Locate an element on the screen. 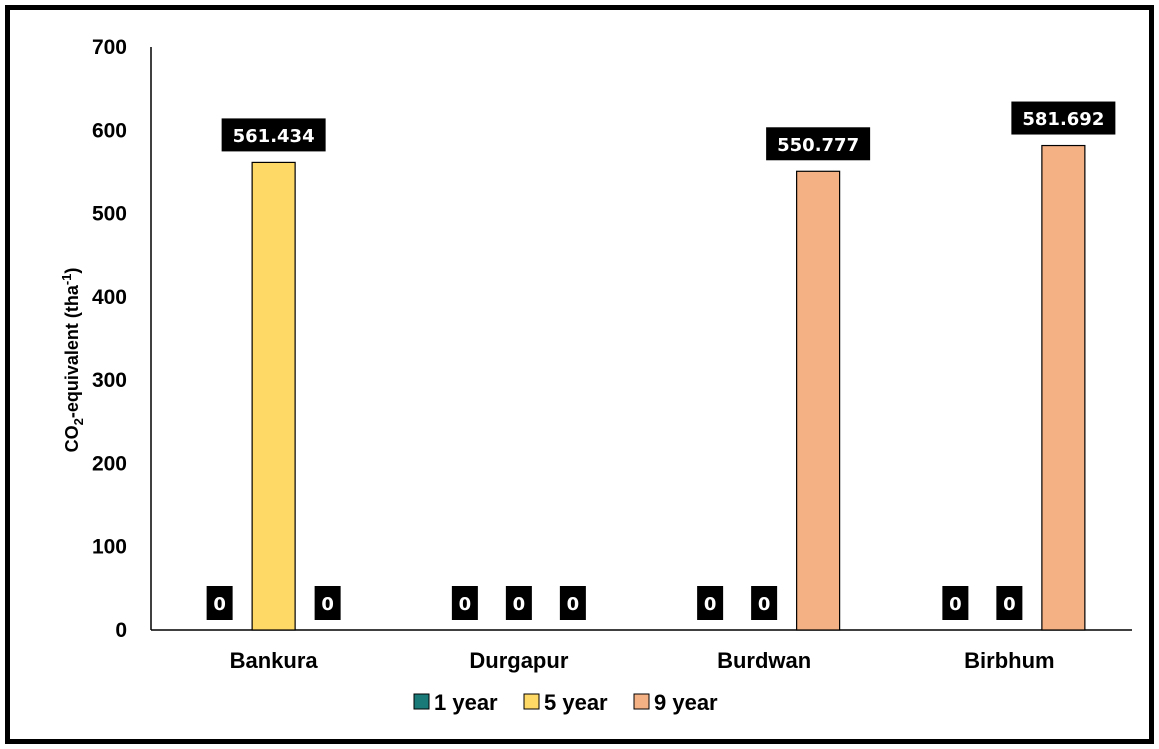 This screenshot has height=749, width=1159. legend: 1 year 5 year 9 year is located at coordinates (565, 702).